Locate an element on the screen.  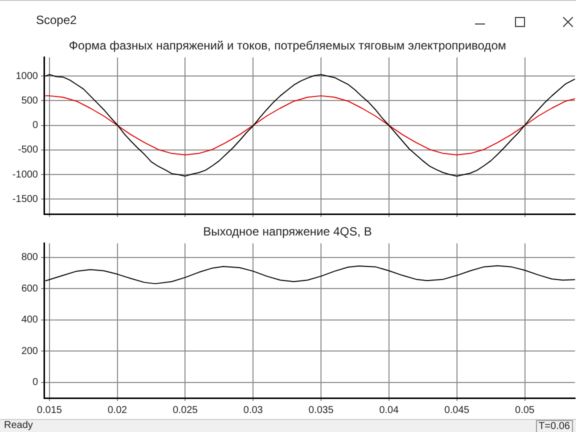
chart-title: Форма фазных напряжений и токов, потребляемых тяговым электроприводом is located at coordinates (287, 45).